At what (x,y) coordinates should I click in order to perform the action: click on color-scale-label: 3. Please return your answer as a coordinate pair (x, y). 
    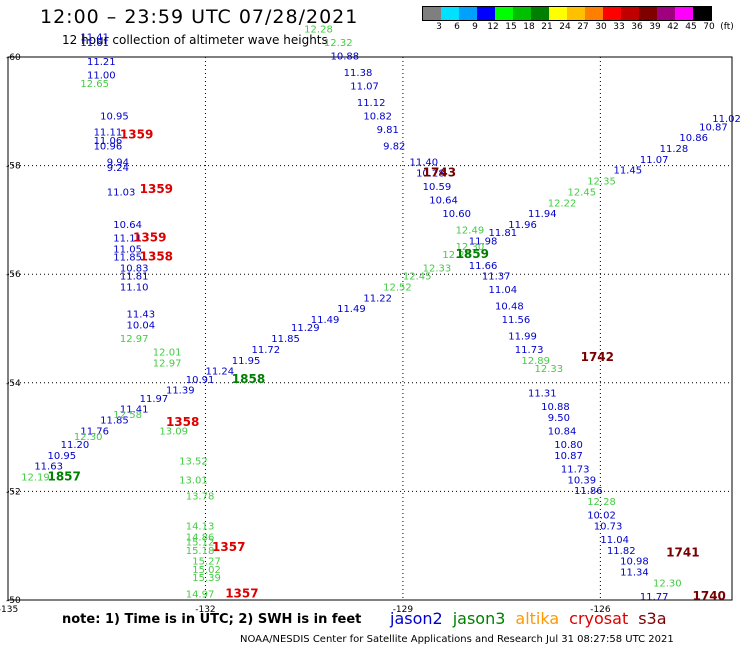
    Looking at the image, I should click on (439, 27).